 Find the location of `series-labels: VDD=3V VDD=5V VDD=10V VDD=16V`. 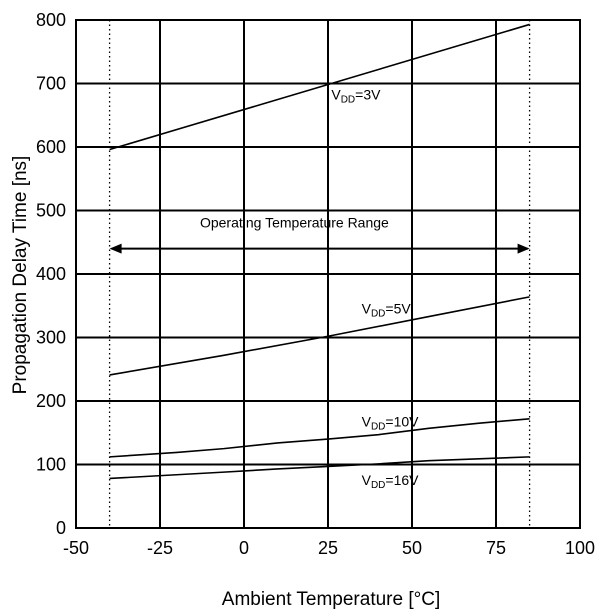

series-labels: VDD=3V VDD=5V VDD=10V VDD=16V is located at coordinates (375, 288).